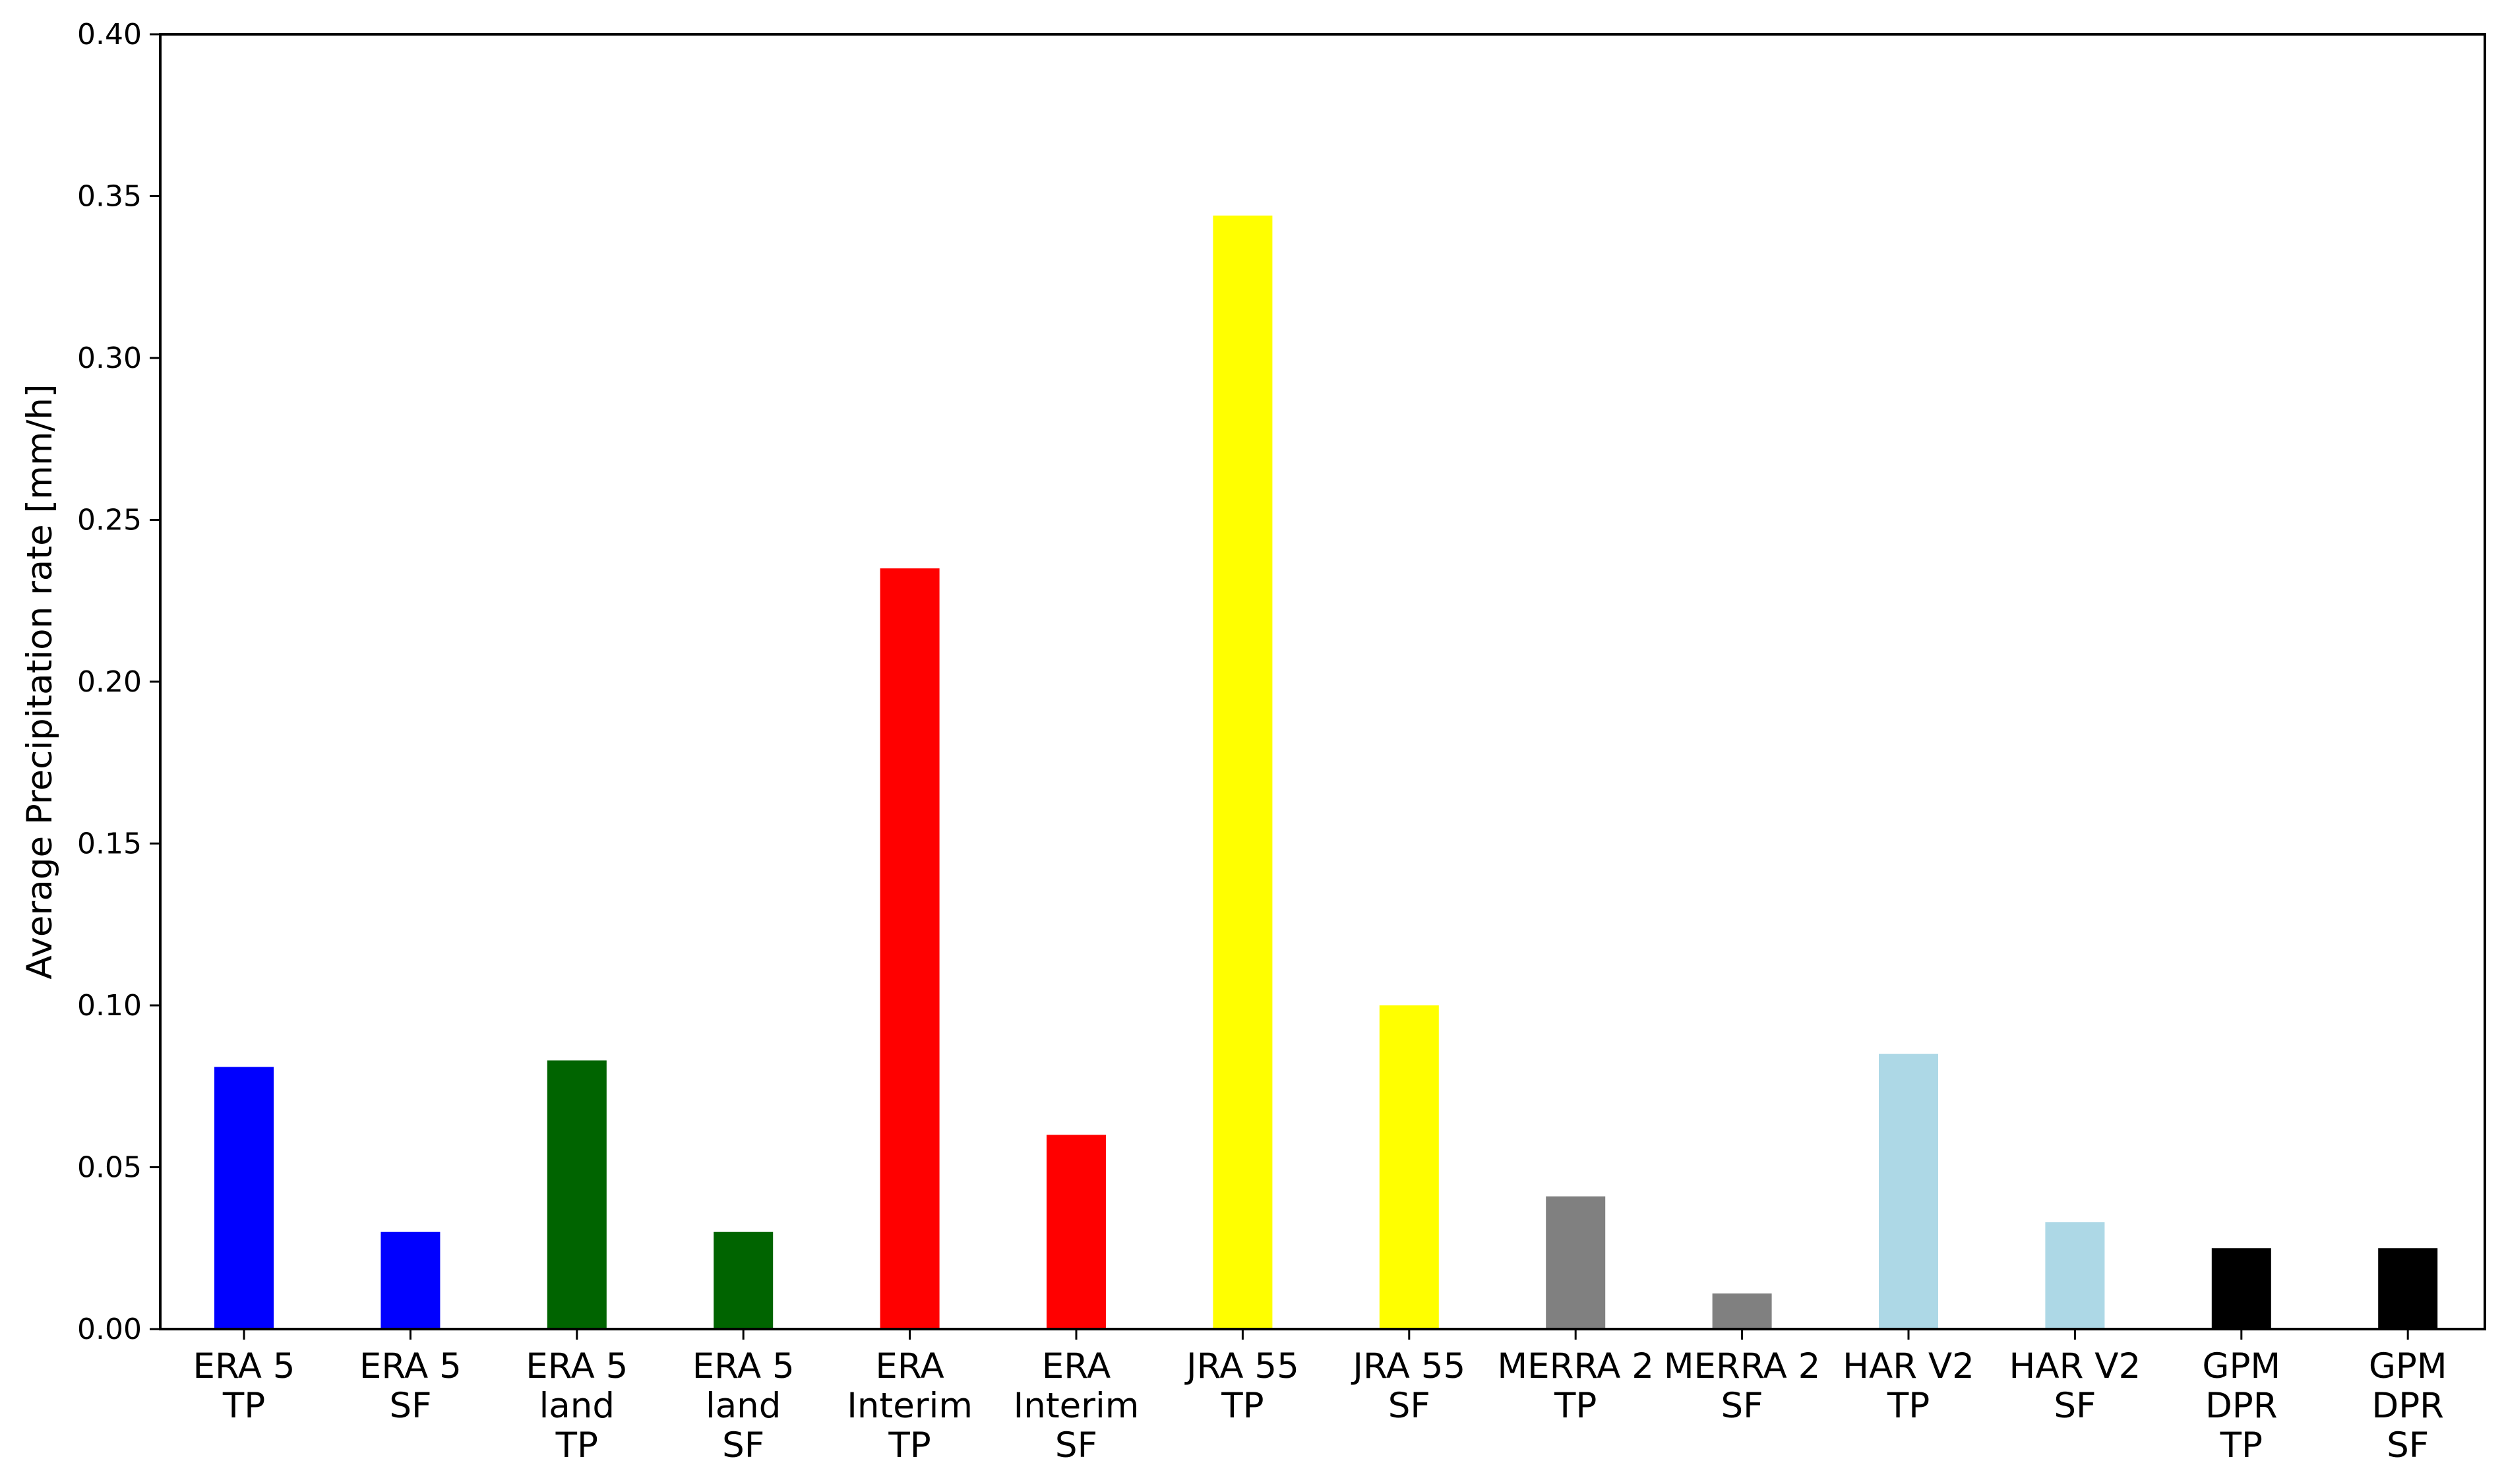 This screenshot has height=1484, width=2504. I want to click on x-tick-label: HAR V2 SF, so click(2075, 1386).